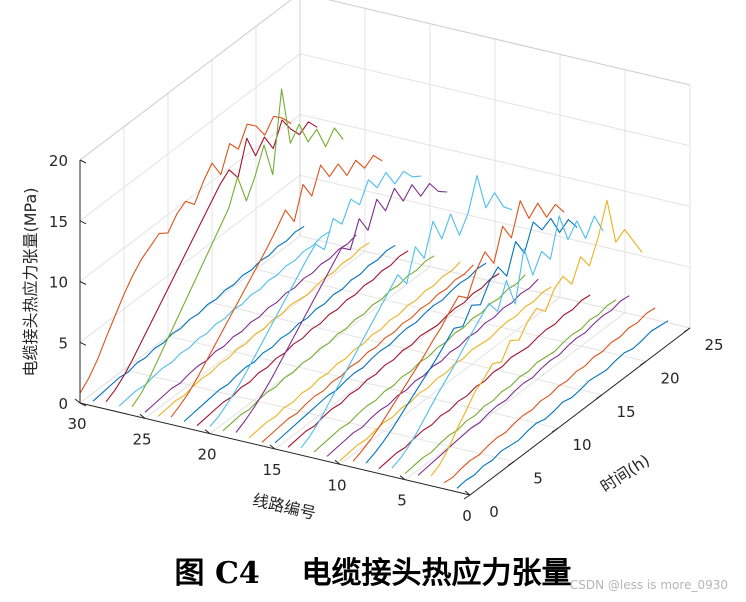 This screenshot has width=746, height=602. What do you see at coordinates (284, 506) in the screenshot?
I see `x-axis-label: 线路编号` at bounding box center [284, 506].